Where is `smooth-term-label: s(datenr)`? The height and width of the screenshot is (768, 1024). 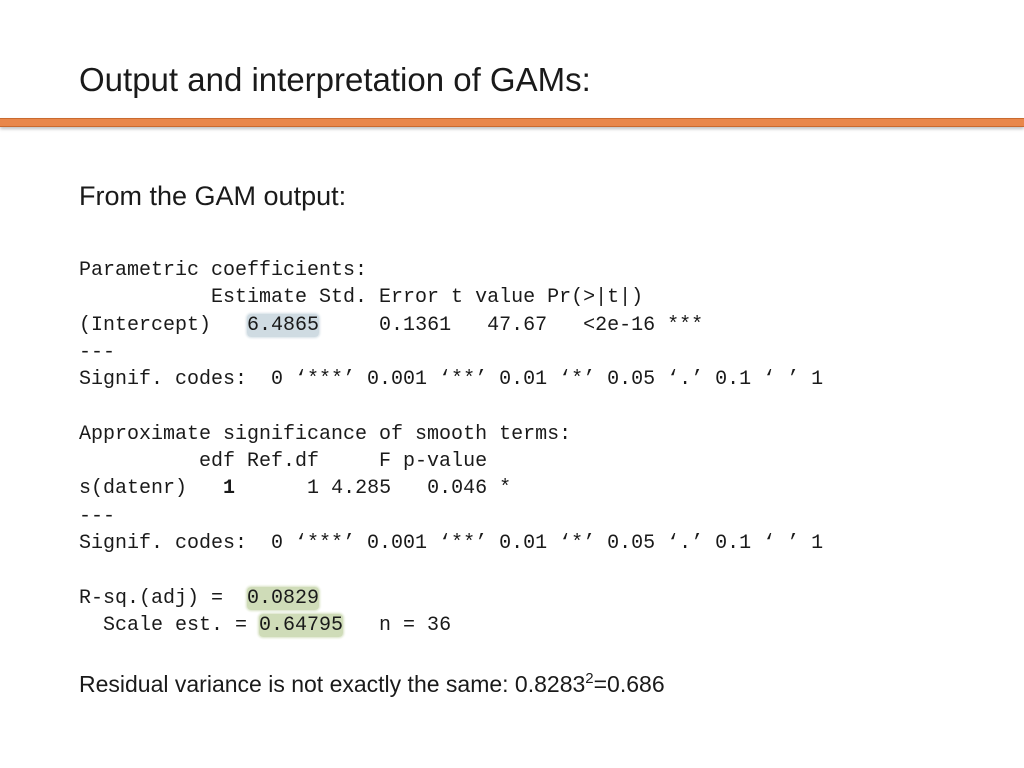 smooth-term-label: s(datenr) is located at coordinates (151, 489).